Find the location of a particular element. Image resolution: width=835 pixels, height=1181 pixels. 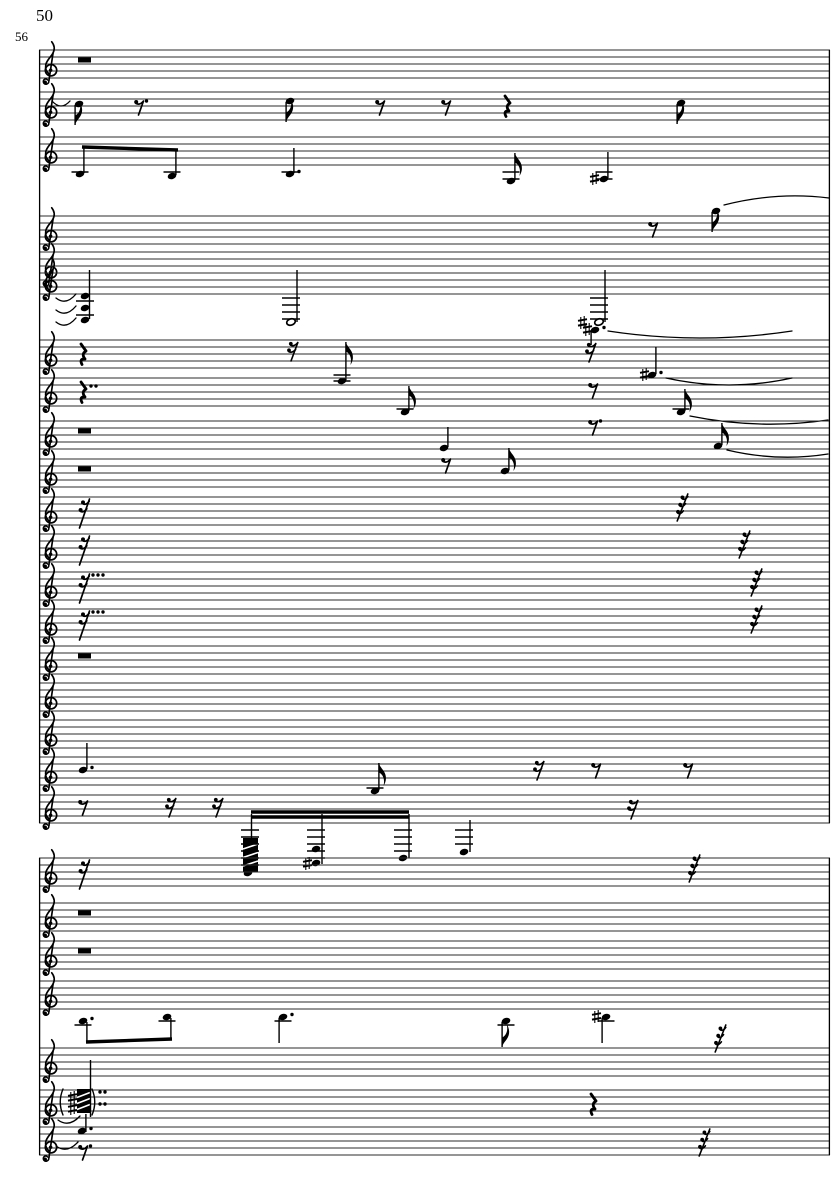

sixteenth-rest-slashed is located at coordinates (91, 588).